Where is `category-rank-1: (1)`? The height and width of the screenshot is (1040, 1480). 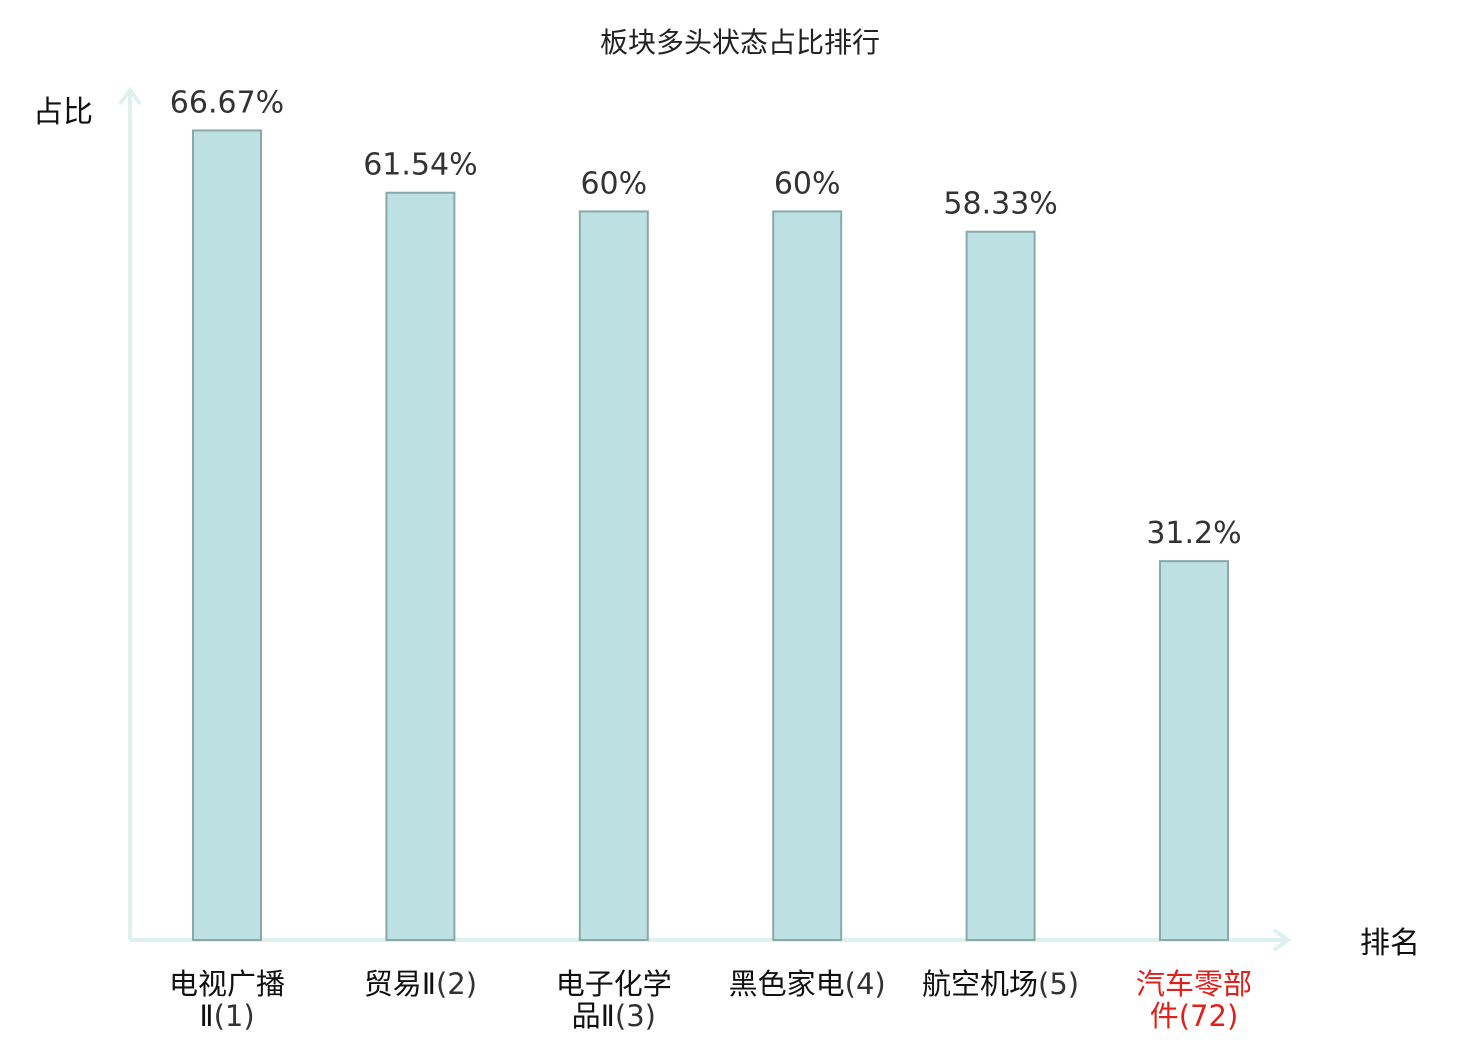
category-rank-1: (1) is located at coordinates (234, 1016).